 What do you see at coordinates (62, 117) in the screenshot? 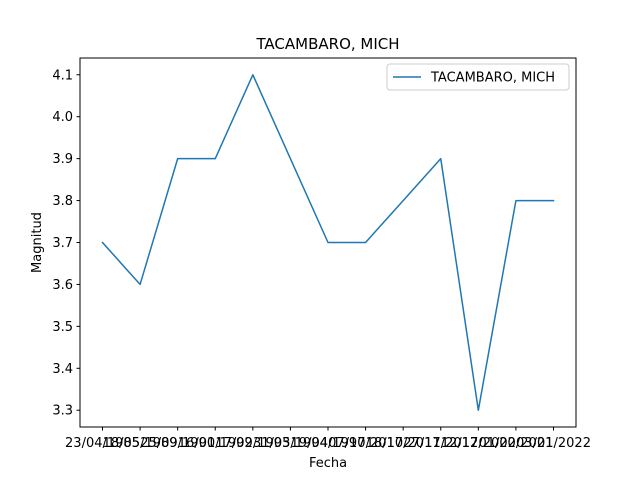
I see `y-tick-label: 4.0` at bounding box center [62, 117].